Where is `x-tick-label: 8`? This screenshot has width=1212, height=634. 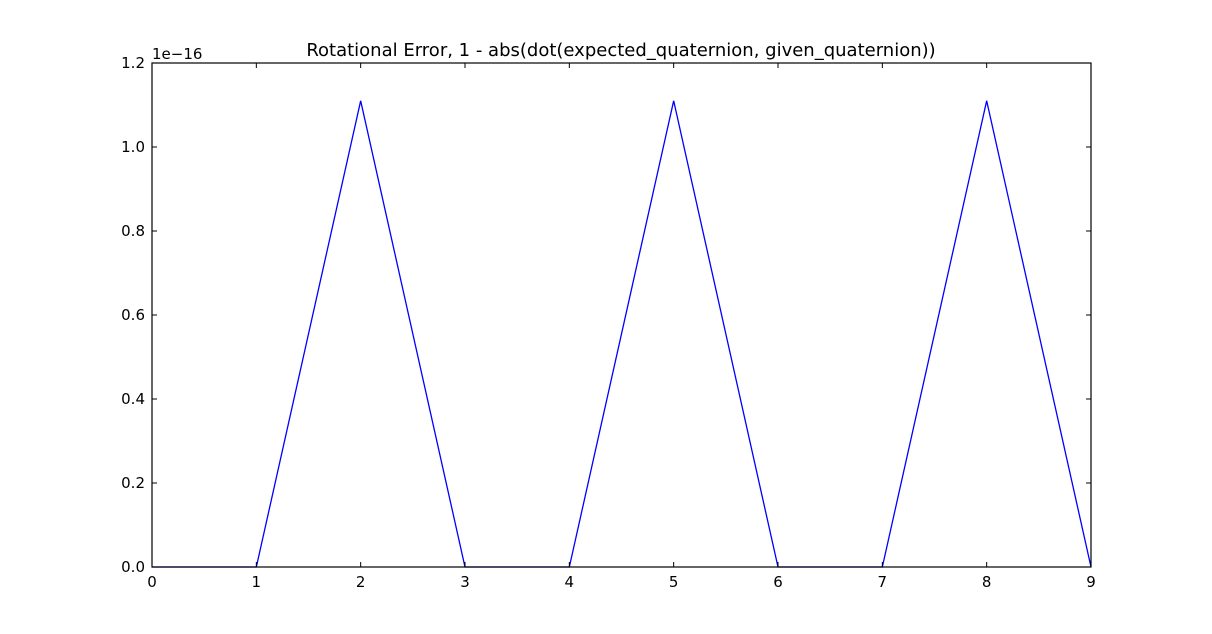
x-tick-label: 8 is located at coordinates (987, 582).